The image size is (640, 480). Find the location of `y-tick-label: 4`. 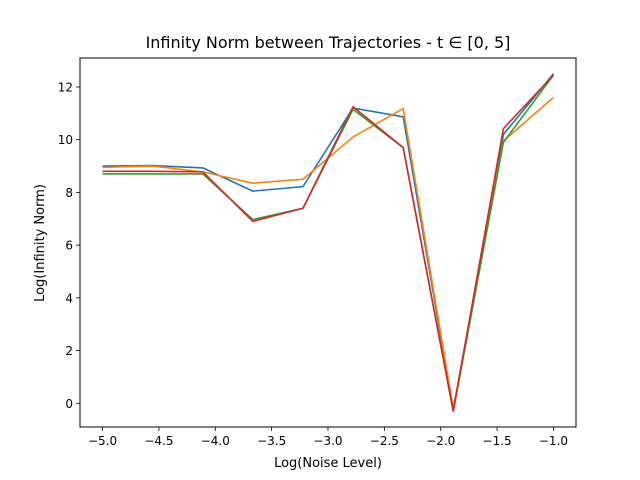

y-tick-label: 4 is located at coordinates (69, 298).